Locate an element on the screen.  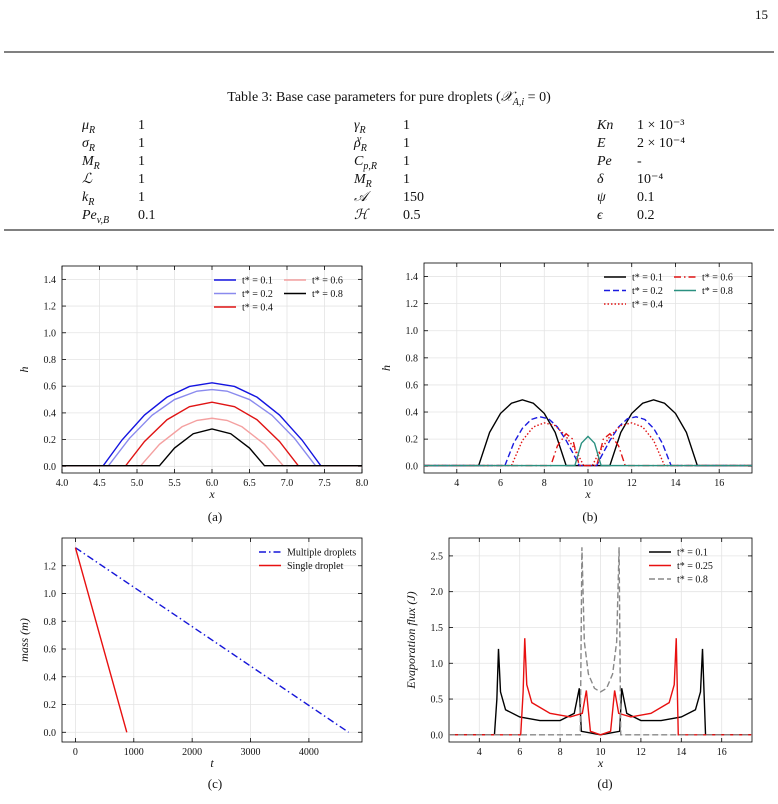
x-tick-label: 16 is located at coordinates (722, 752).